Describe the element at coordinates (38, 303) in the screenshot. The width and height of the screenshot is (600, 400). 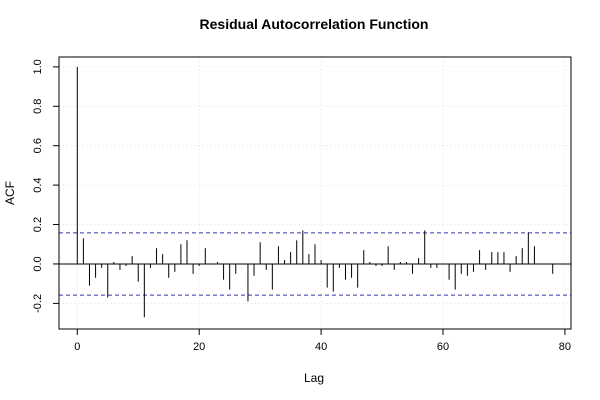
I see `y-tick-label: -0.2` at that location.